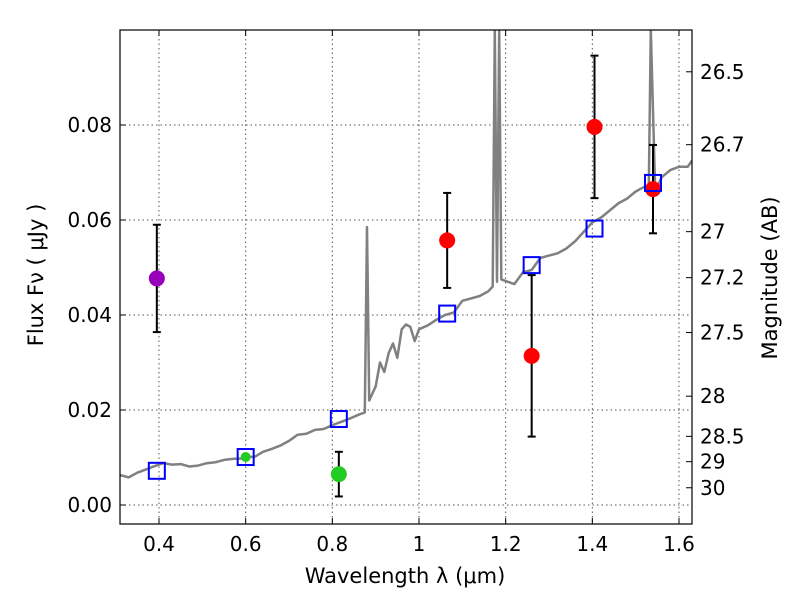  Describe the element at coordinates (89, 410) in the screenshot. I see `y-tick-label: 0.02` at that location.